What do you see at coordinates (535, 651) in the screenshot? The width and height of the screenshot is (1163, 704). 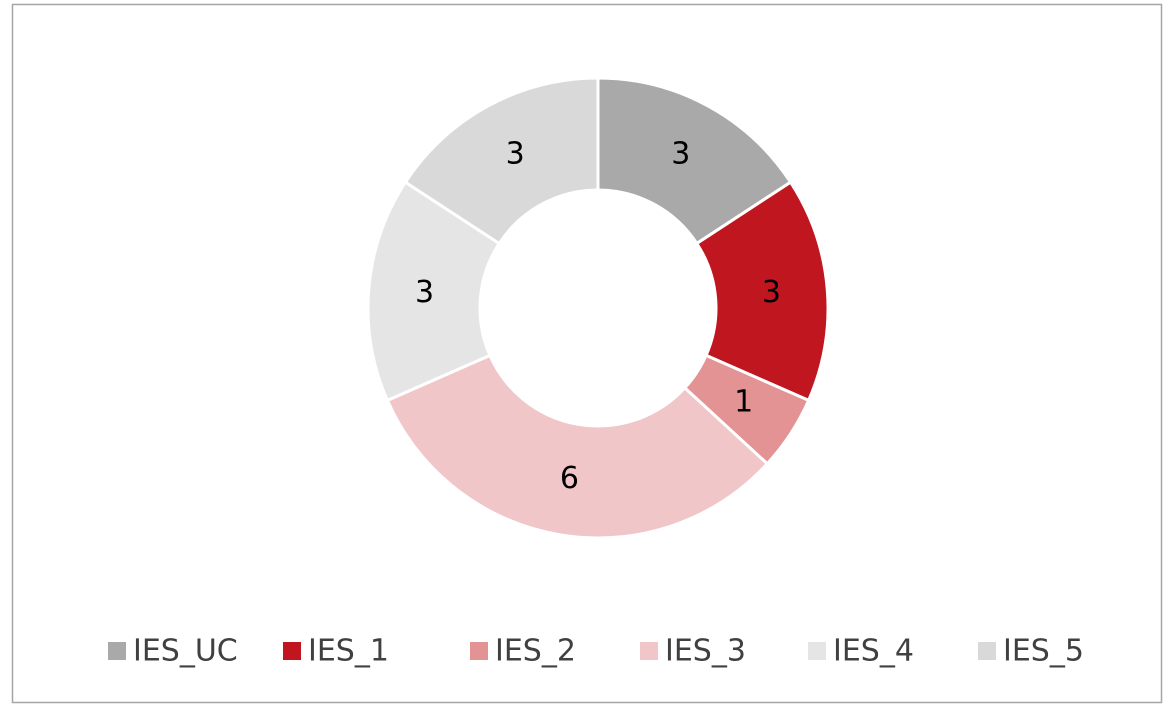 I see `legend-label: IES_2` at bounding box center [535, 651].